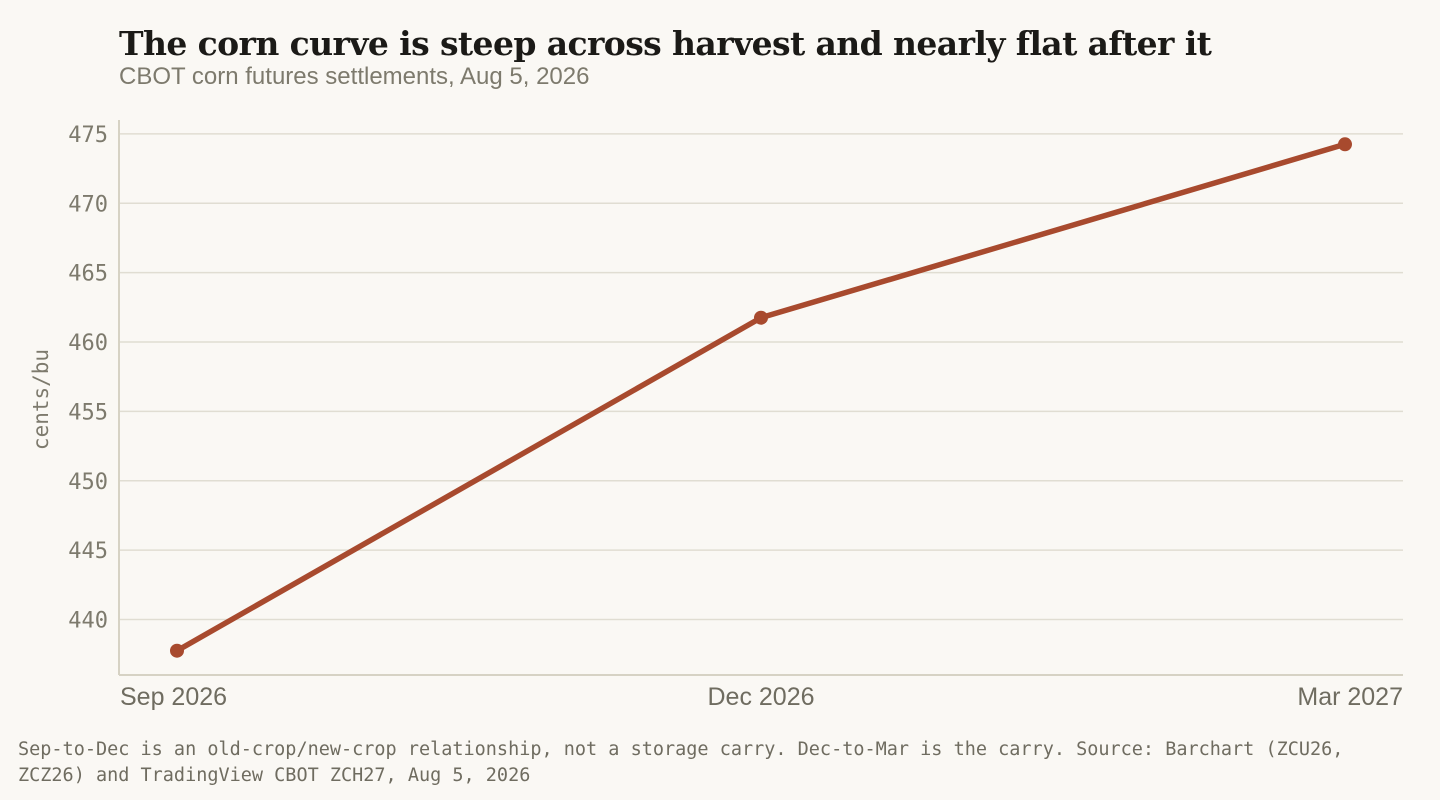  What do you see at coordinates (88, 551) in the screenshot?
I see `y-tick-label: 445` at bounding box center [88, 551].